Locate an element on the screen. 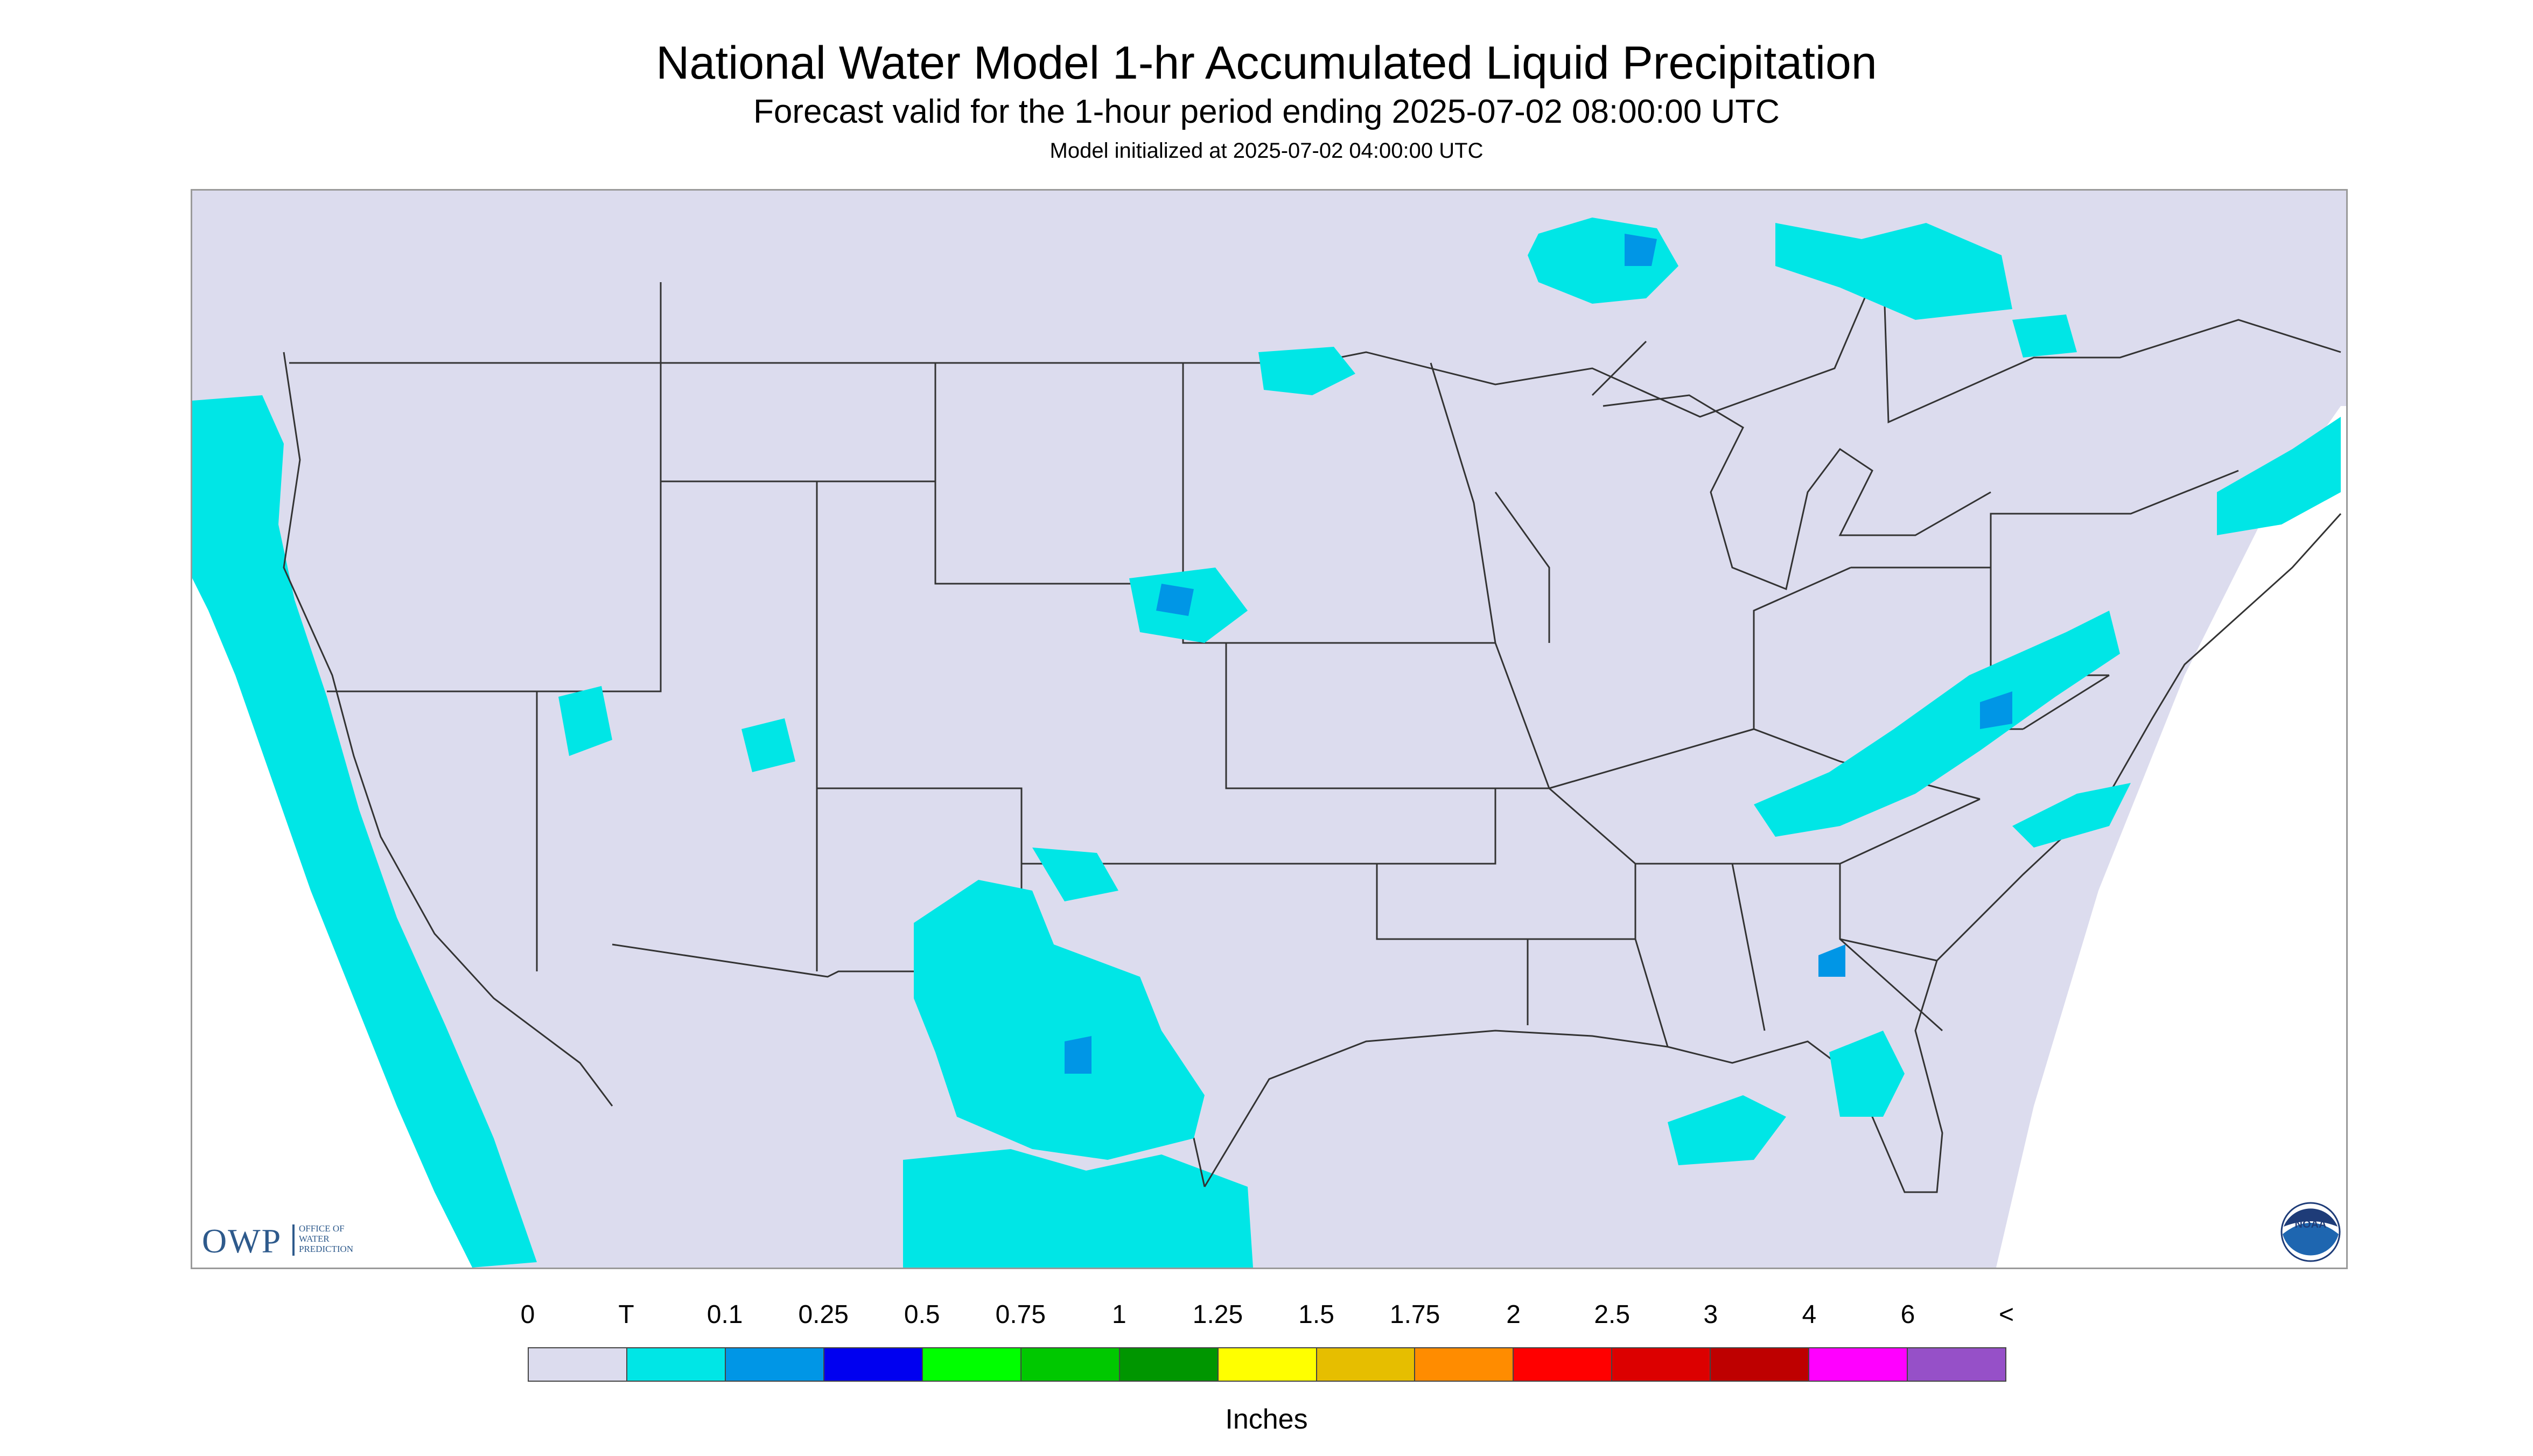 The image size is (2533, 1456). noaa-logo: NOAA is located at coordinates (2310, 1232).